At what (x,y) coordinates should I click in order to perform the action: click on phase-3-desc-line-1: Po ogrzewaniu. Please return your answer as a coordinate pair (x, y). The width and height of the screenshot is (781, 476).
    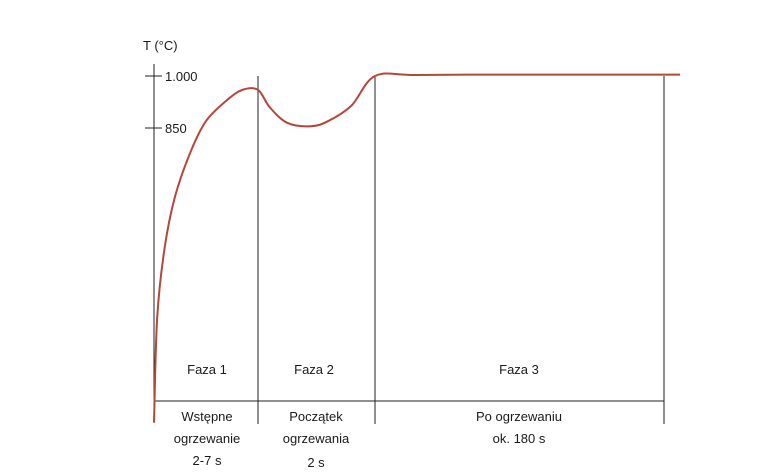
    Looking at the image, I should click on (519, 416).